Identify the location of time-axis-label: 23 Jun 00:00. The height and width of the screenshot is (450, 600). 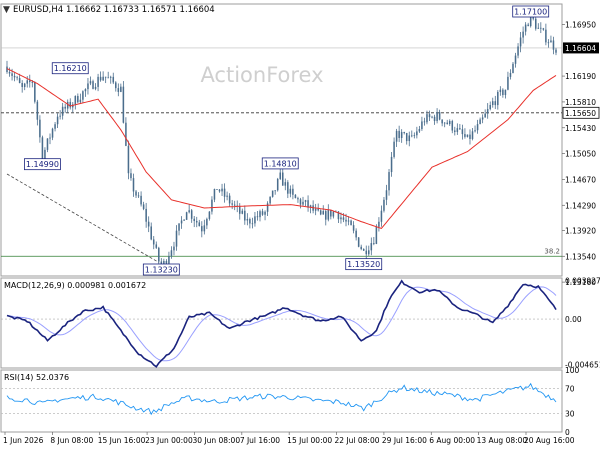
(169, 440).